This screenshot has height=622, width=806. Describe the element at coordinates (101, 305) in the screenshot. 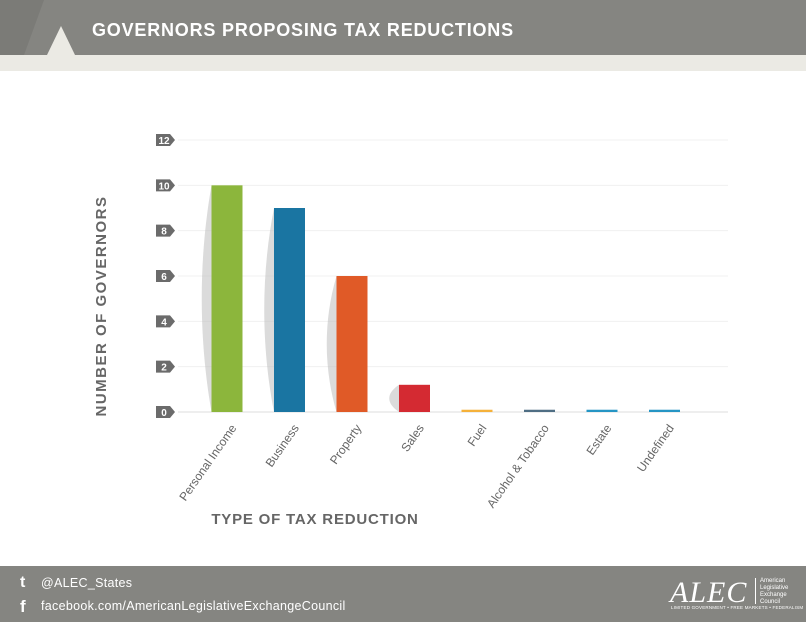

I see `y-axis-title: NUMBER OF GOVERNORS` at that location.